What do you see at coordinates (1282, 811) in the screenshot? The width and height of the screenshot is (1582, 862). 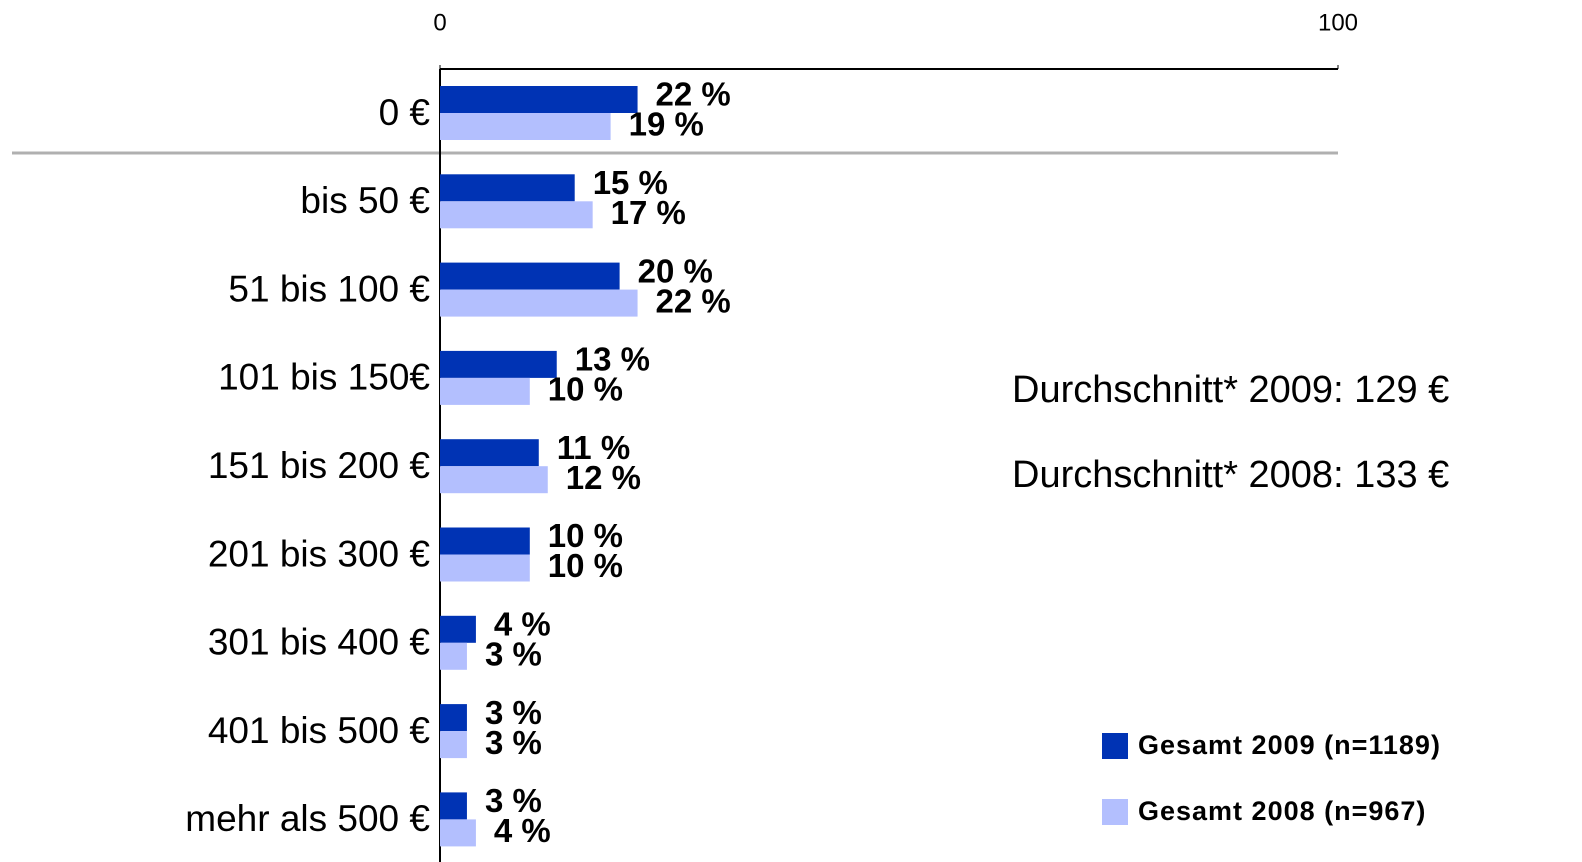 I see `legend-label: Gesamt 2008 (n=967)` at bounding box center [1282, 811].